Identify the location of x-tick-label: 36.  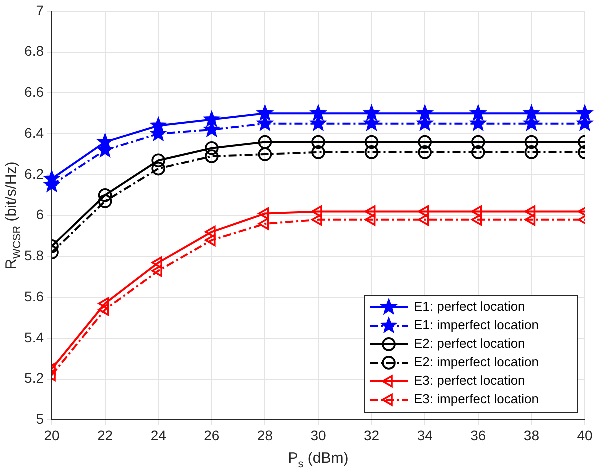
(478, 435).